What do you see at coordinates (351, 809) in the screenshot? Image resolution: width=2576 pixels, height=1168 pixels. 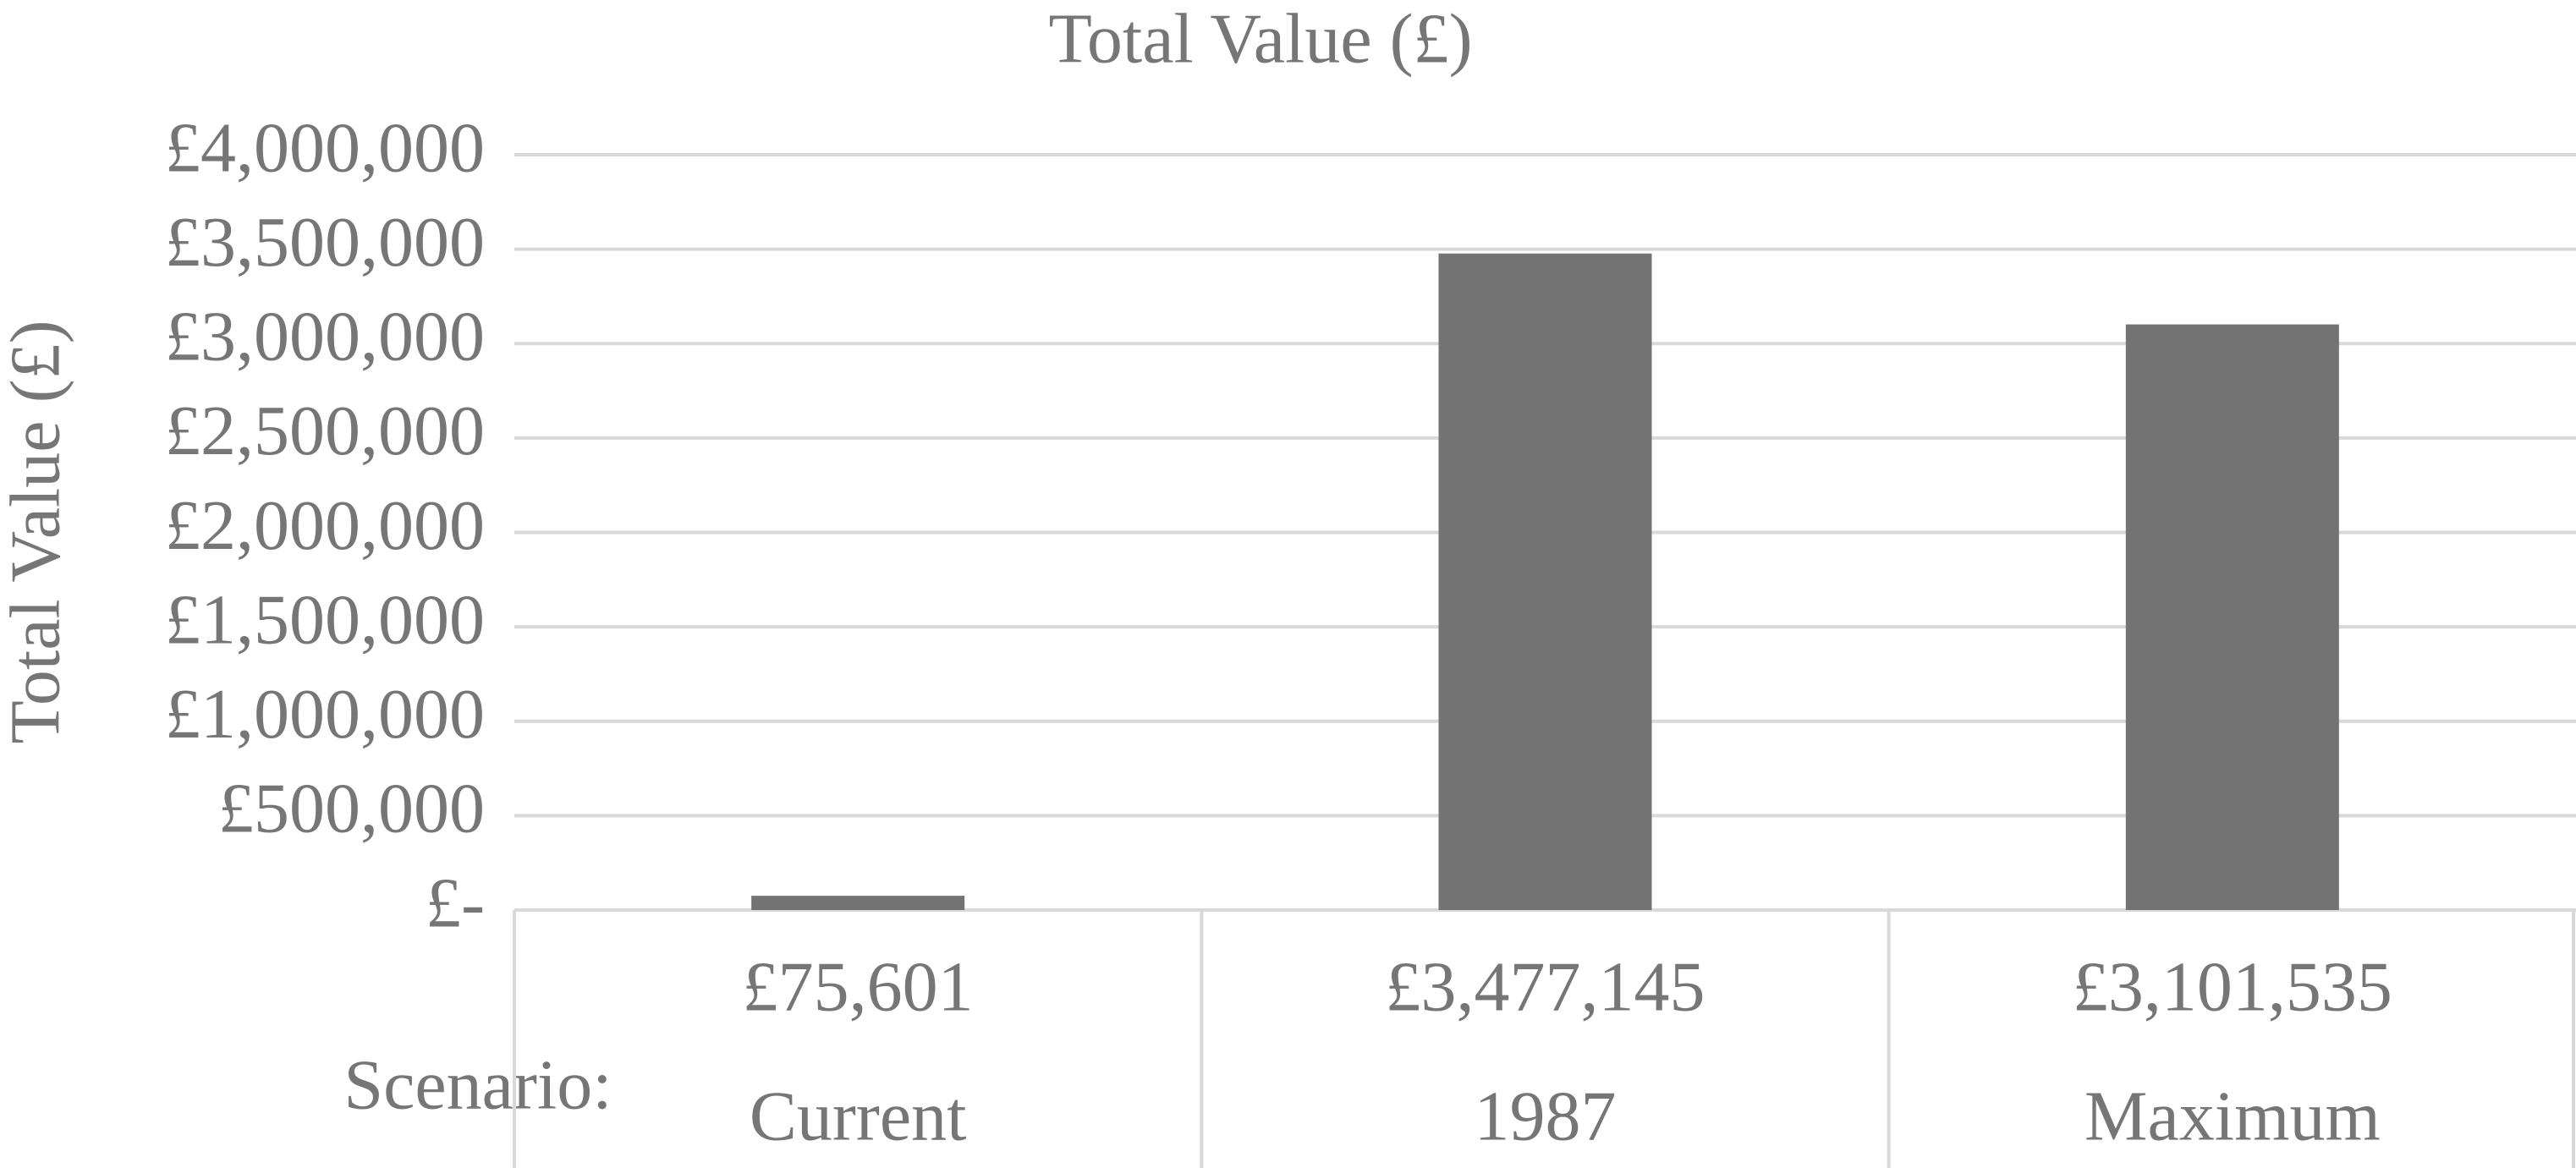 I see `y-tick-label: £500,000` at bounding box center [351, 809].